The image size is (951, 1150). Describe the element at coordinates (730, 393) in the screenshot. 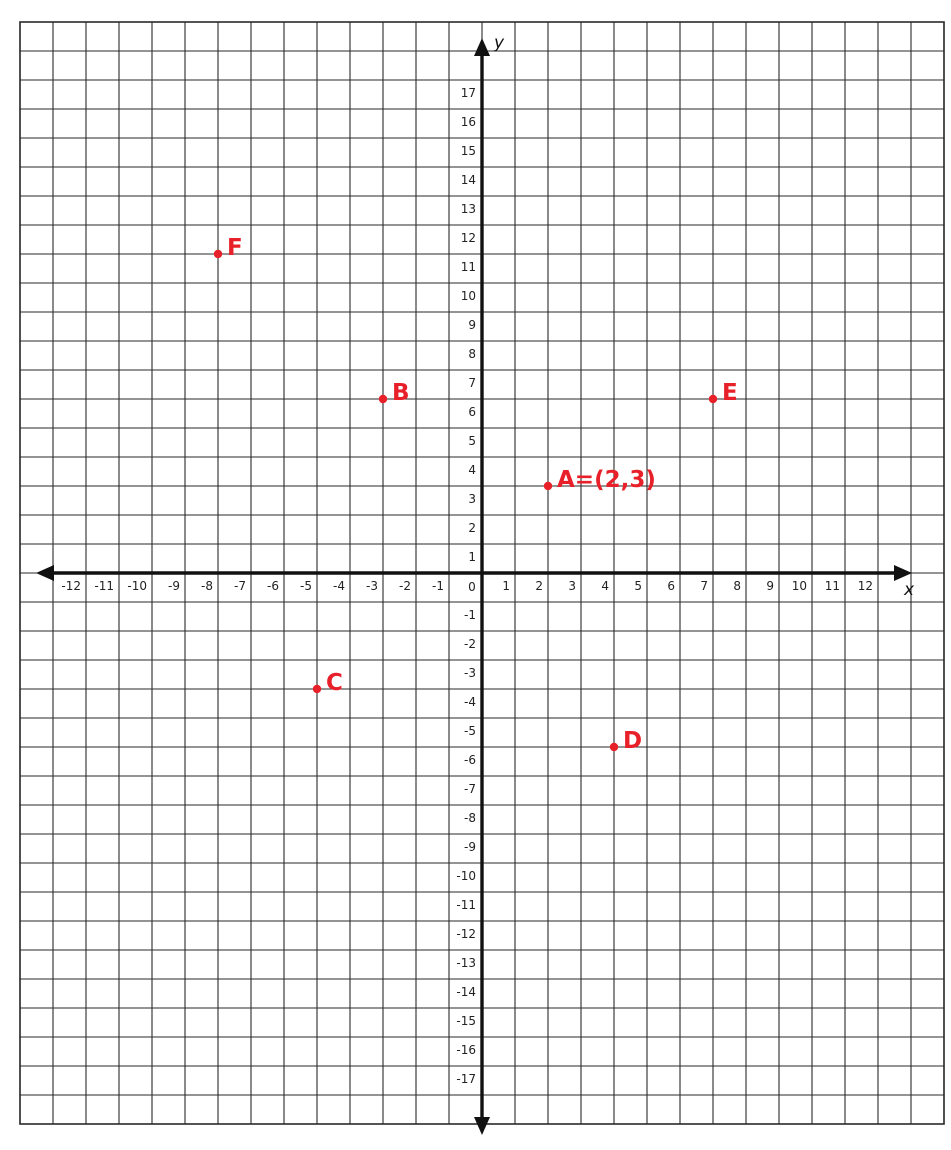

I see `point-label: E` at that location.